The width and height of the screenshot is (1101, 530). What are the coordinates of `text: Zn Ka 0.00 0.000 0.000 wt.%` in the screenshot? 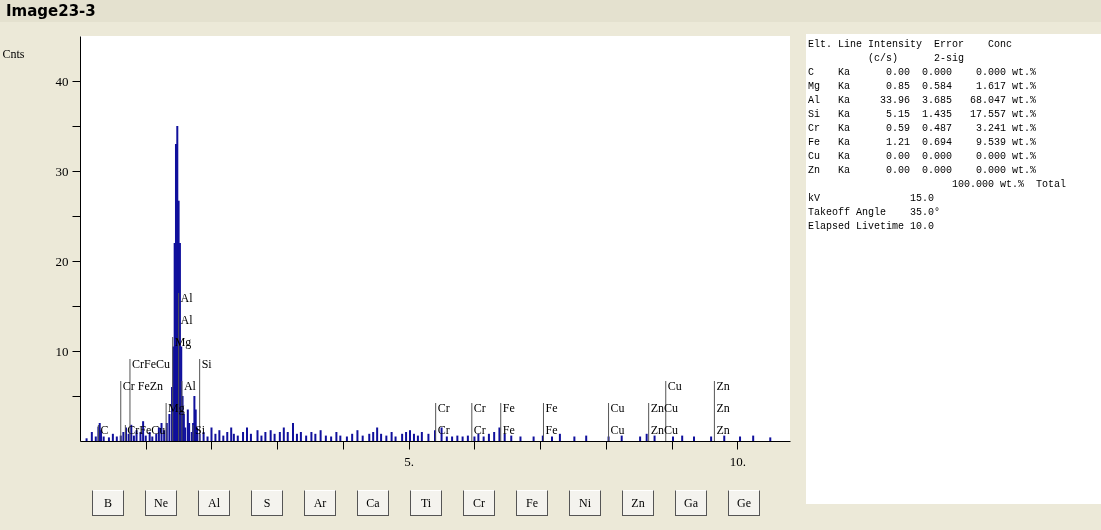 It's located at (923, 171).